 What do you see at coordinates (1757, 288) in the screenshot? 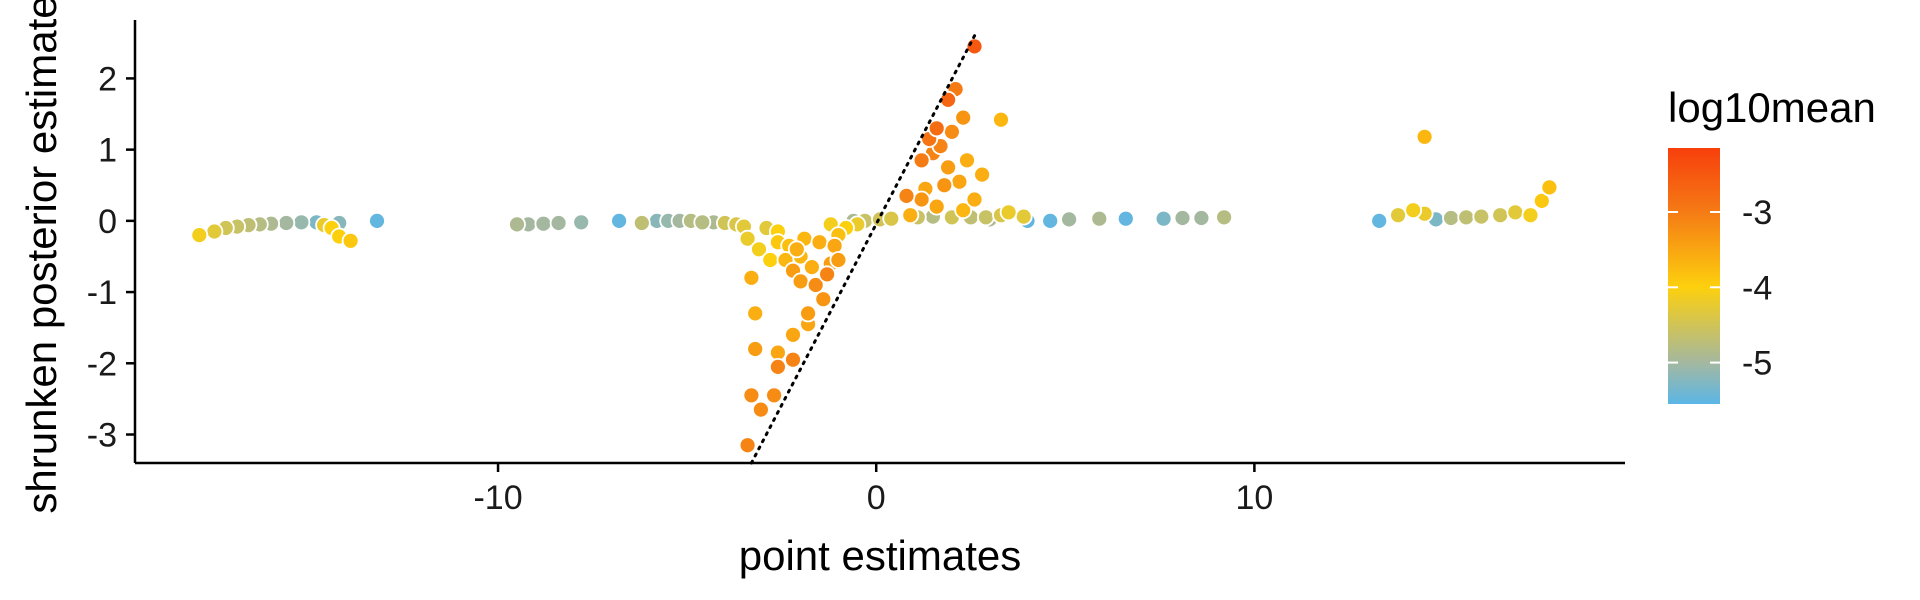
I see `colorbar-tick-label: -4` at bounding box center [1757, 288].